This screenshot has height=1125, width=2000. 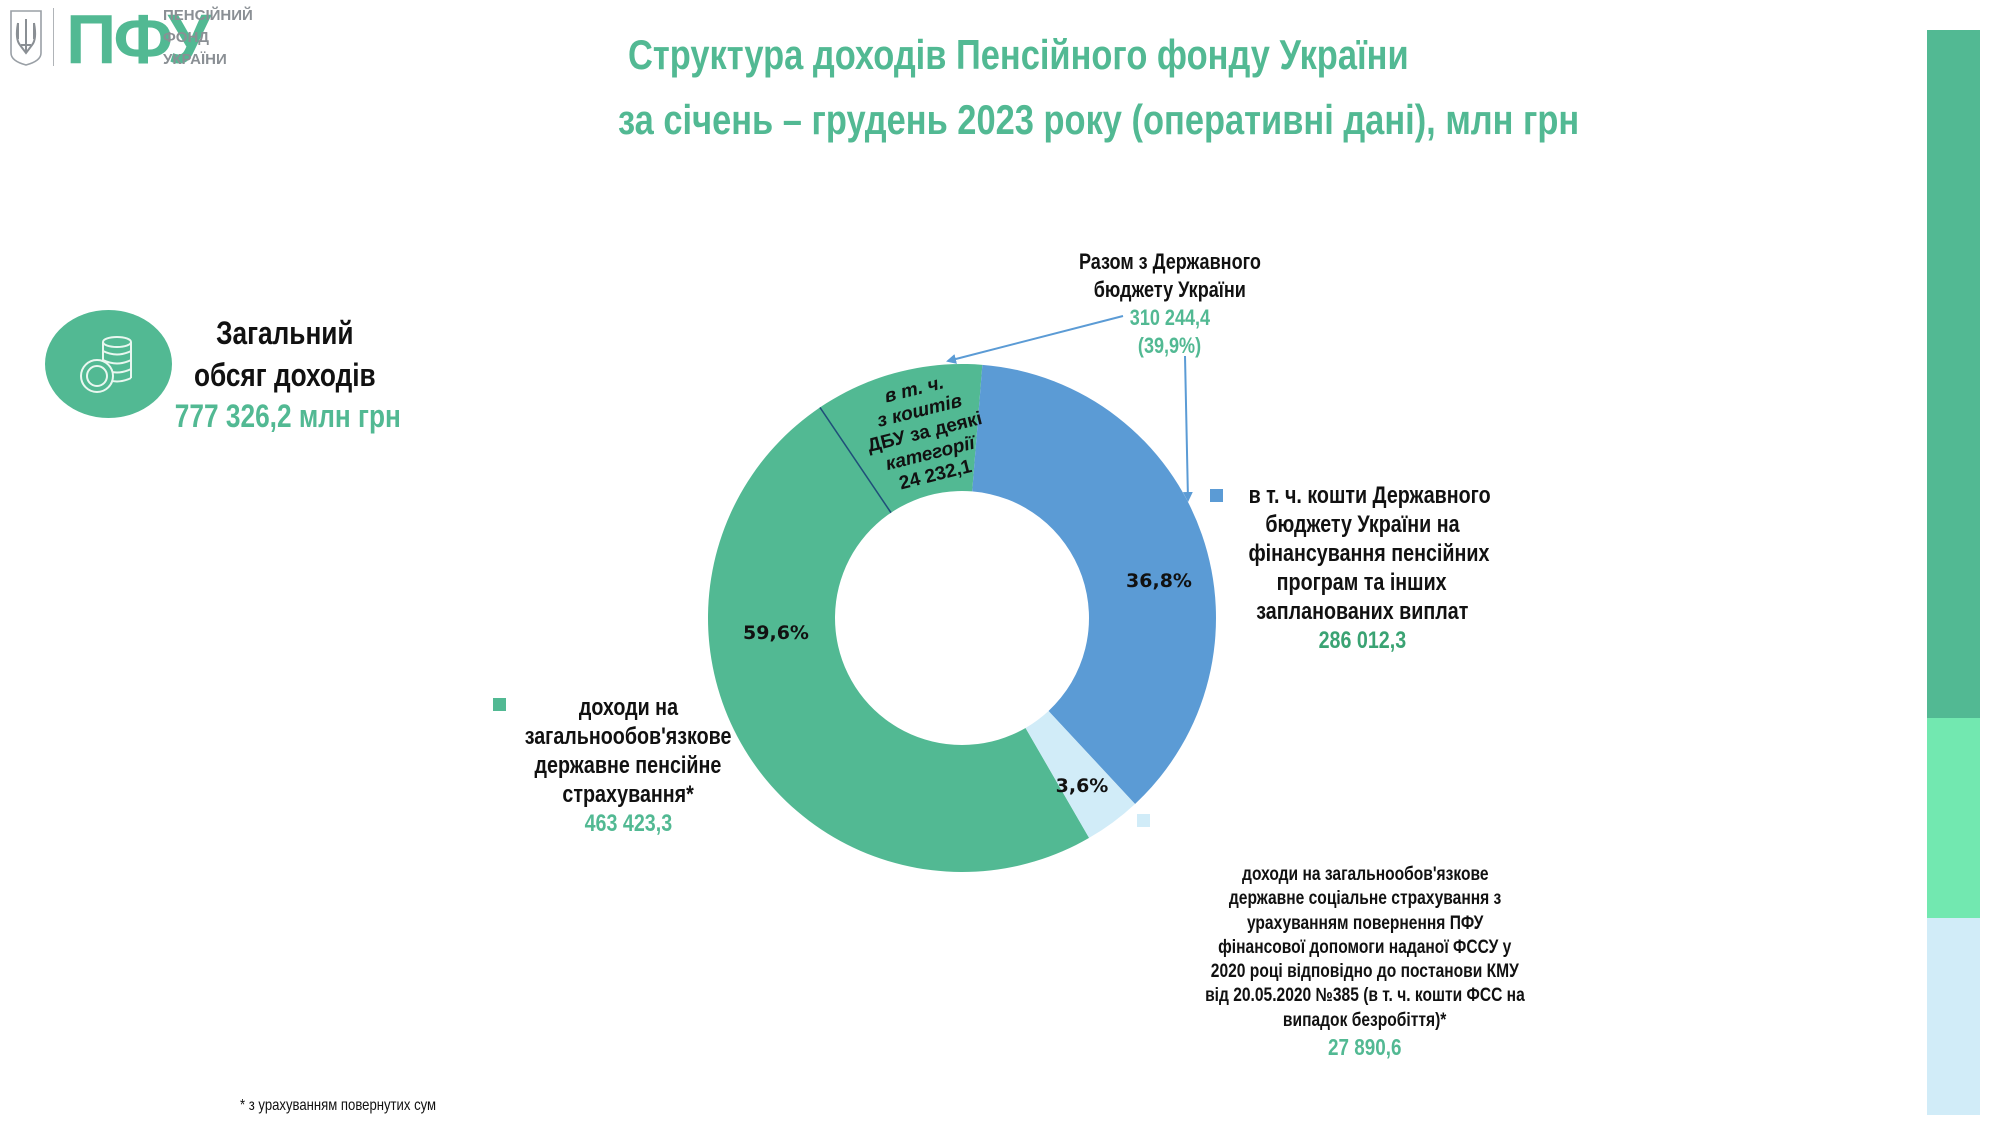 What do you see at coordinates (1080, 774) in the screenshot?
I see `segment-social-insurance` at bounding box center [1080, 774].